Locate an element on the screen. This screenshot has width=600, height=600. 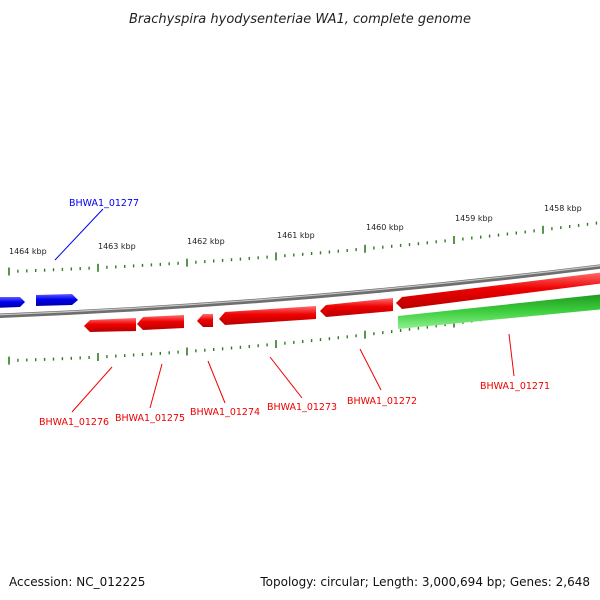
scale-label-1459: 1459 kbp is located at coordinates (474, 218).